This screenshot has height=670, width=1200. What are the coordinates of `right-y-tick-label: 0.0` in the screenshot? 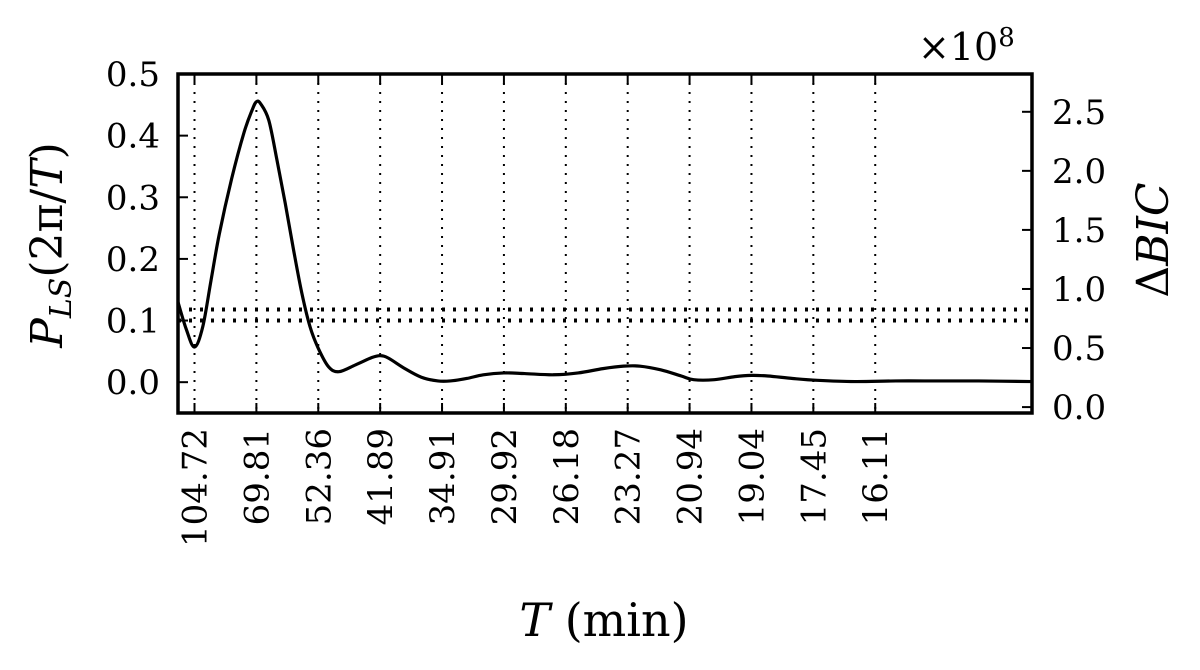 It's located at (1079, 408).